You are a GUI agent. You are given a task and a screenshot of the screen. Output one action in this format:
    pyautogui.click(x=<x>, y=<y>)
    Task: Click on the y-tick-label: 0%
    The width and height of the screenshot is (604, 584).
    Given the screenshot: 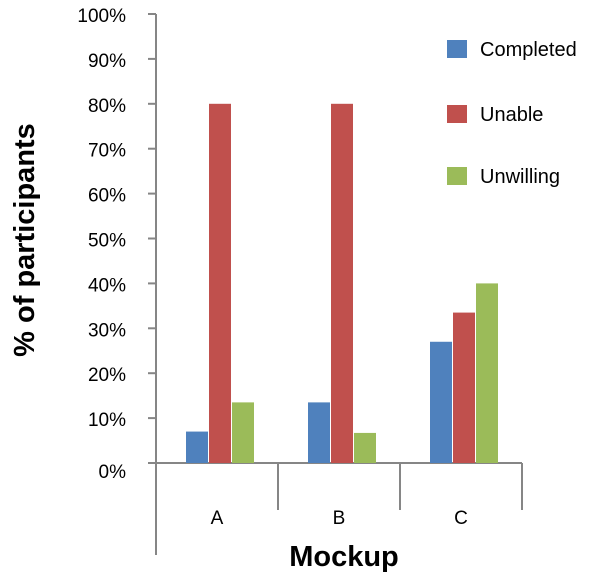 What is the action you would take?
    pyautogui.click(x=113, y=472)
    